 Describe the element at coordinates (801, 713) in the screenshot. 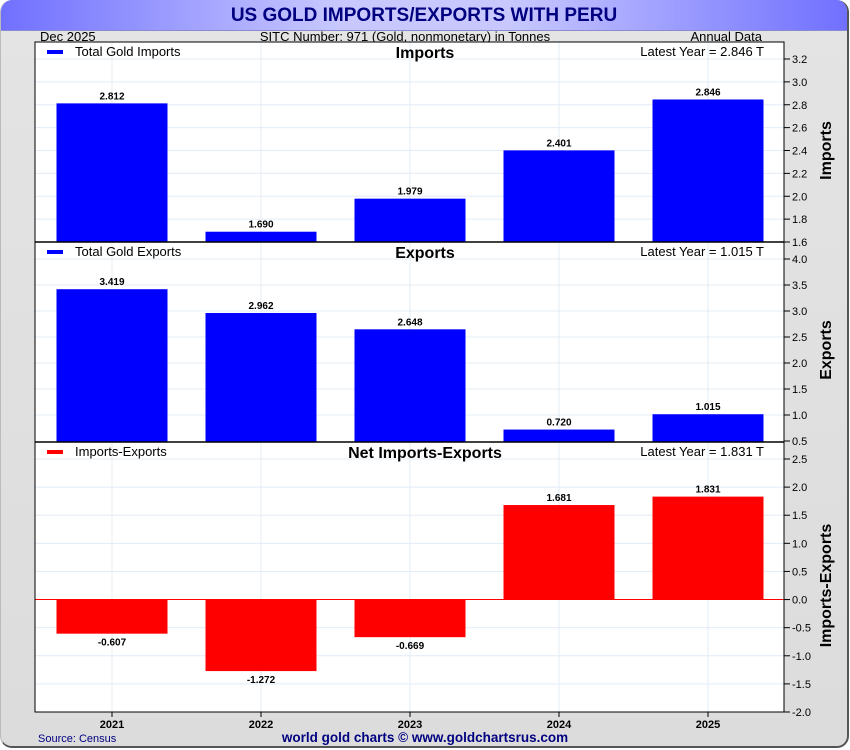

I see `y-tick-label: -2.0` at that location.